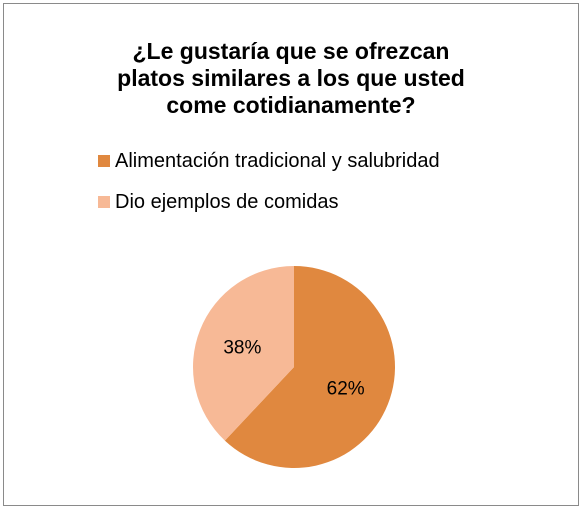 This screenshot has height=510, width=584. I want to click on legend-label-alimentacion: Alimentación tradicional y salubridad, so click(277, 160).